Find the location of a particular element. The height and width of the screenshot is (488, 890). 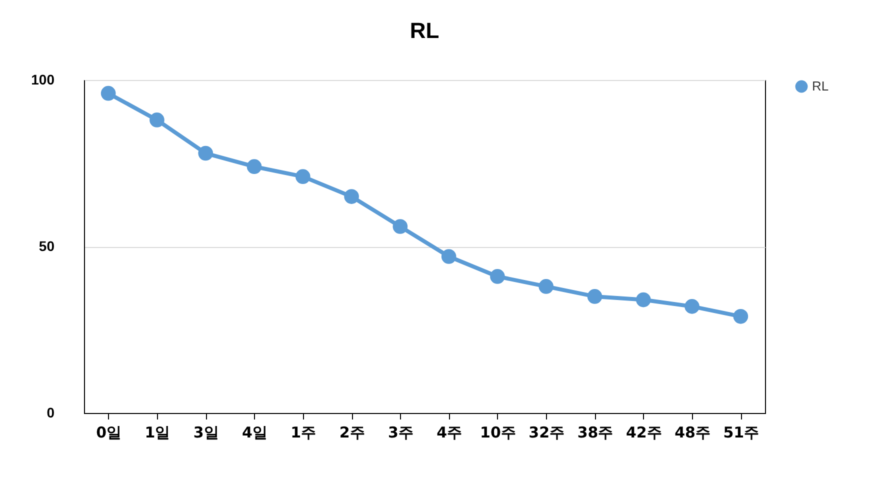

x-tick-label: 48주 is located at coordinates (692, 433).